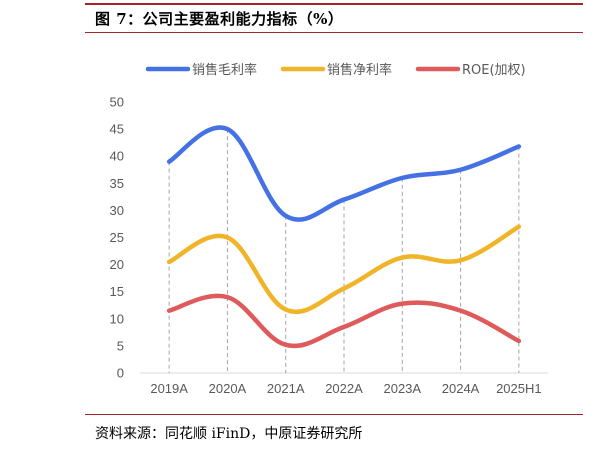  What do you see at coordinates (120, 373) in the screenshot?
I see `y-tick-label: 0` at bounding box center [120, 373].